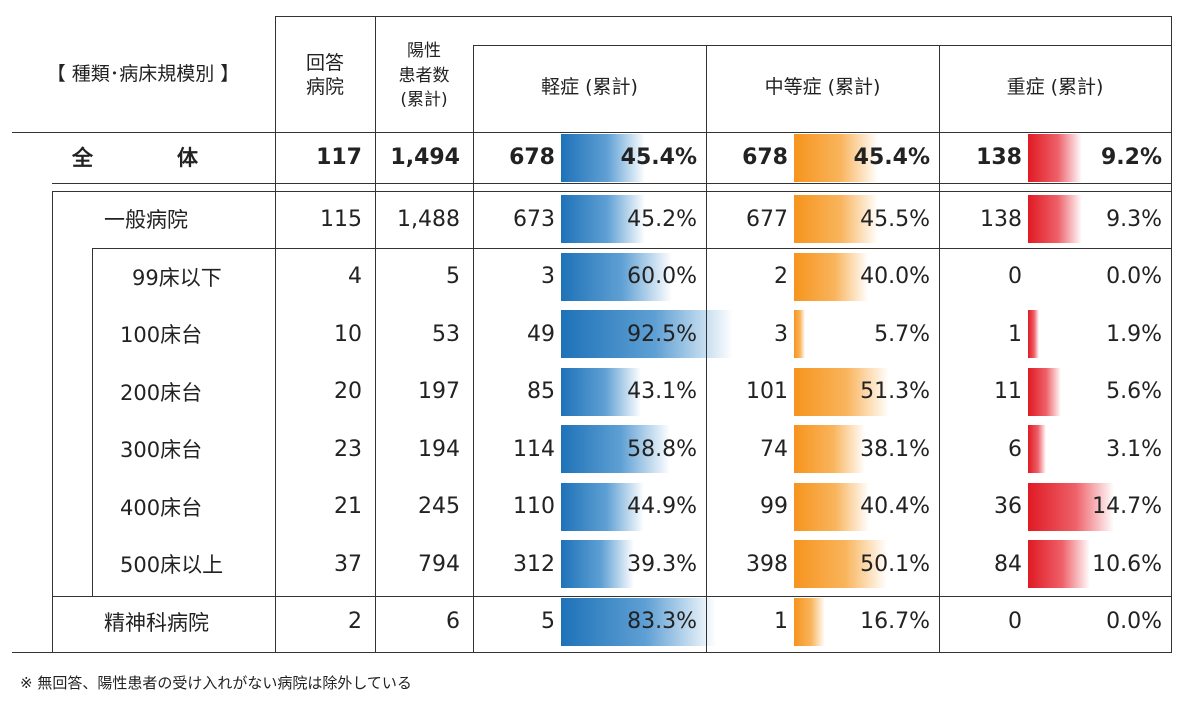  Describe the element at coordinates (895, 219) in the screenshot. I see `moderate-percent: 45.5%` at that location.